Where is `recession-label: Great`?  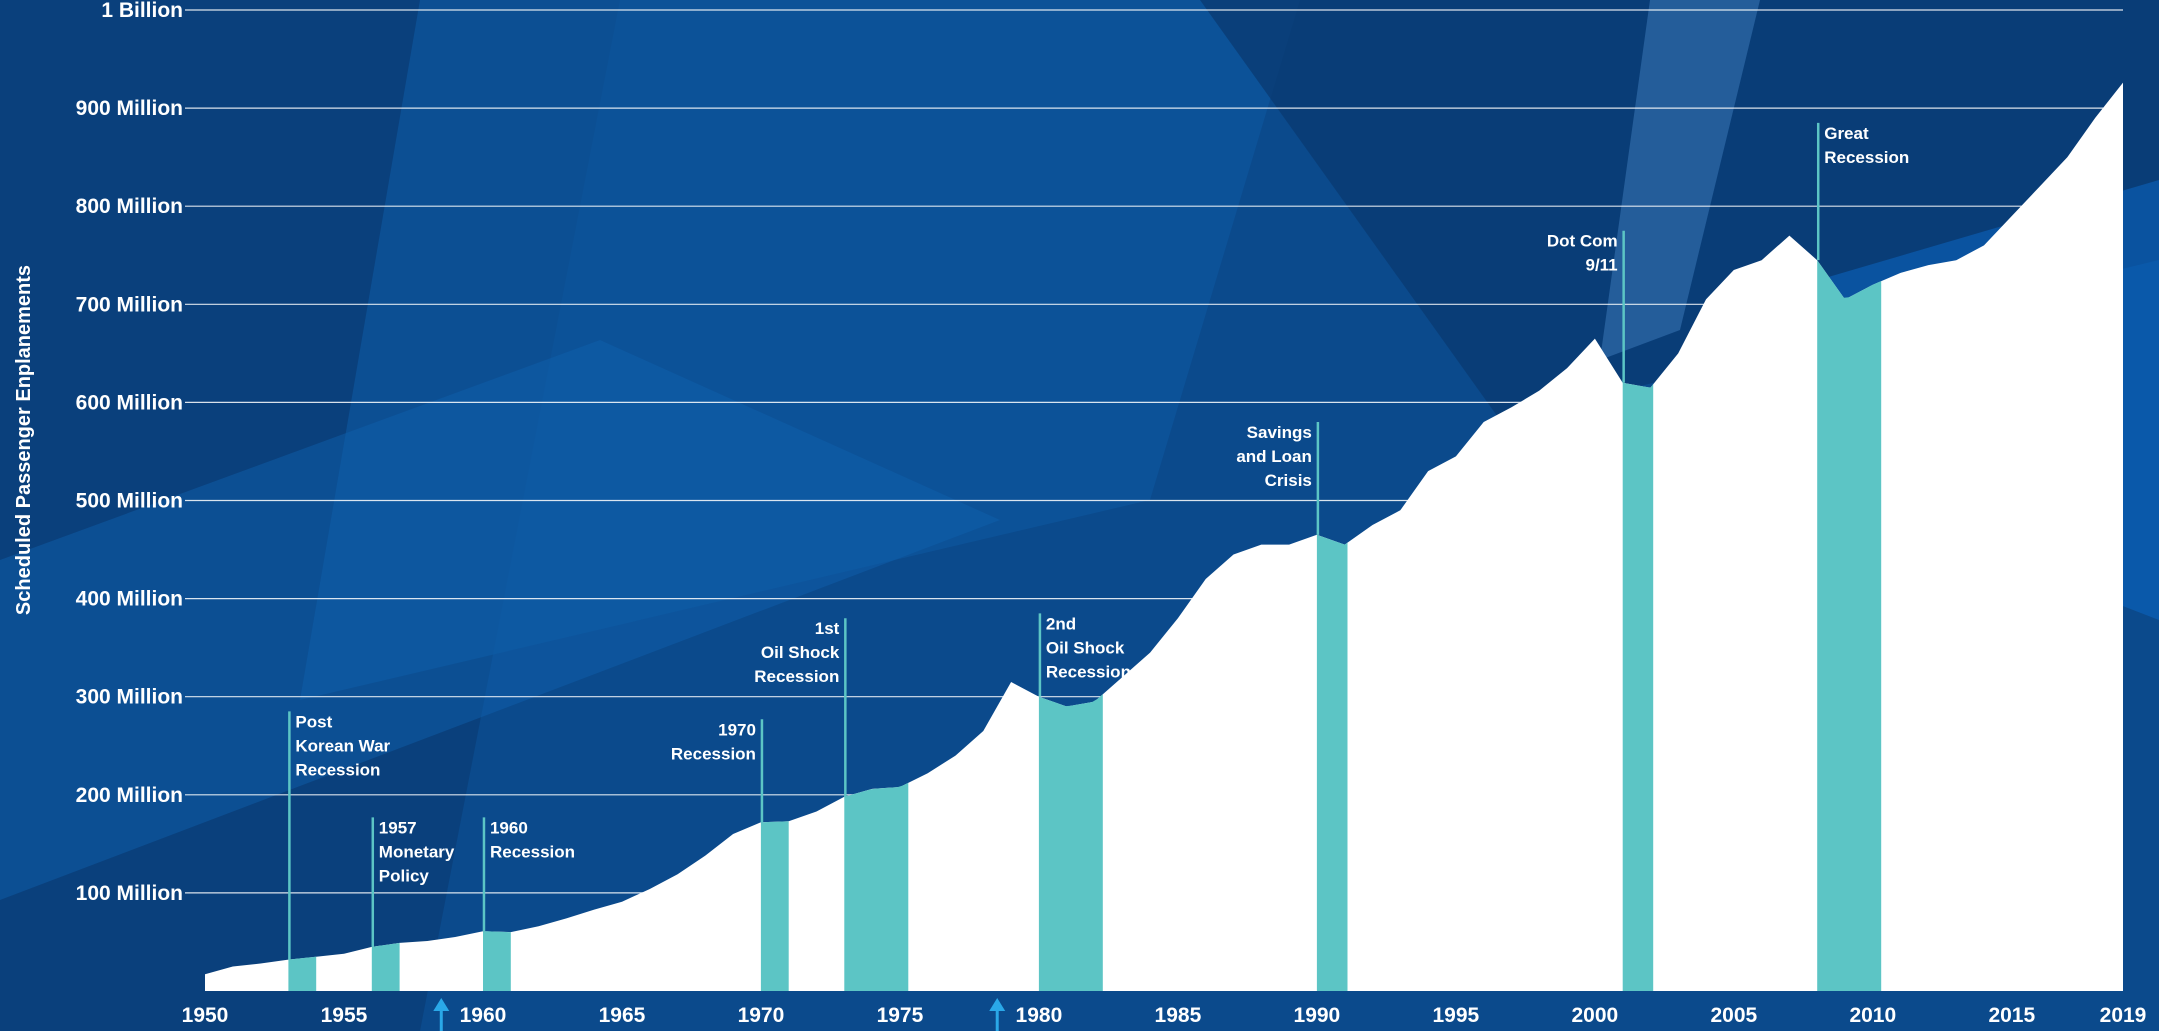
recession-label: Great is located at coordinates (1846, 133).